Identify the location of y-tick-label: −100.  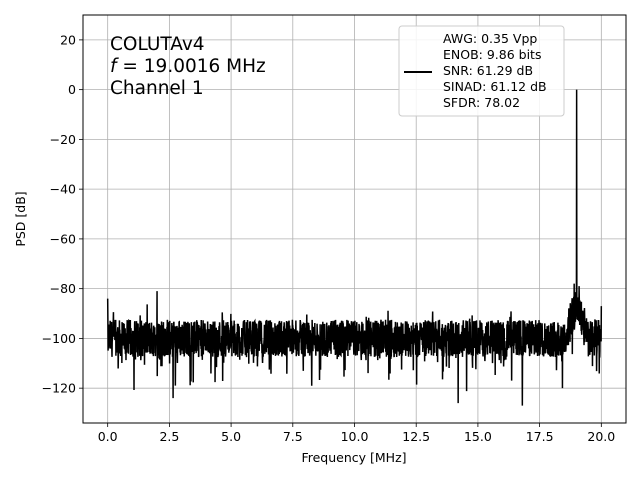
(59, 338).